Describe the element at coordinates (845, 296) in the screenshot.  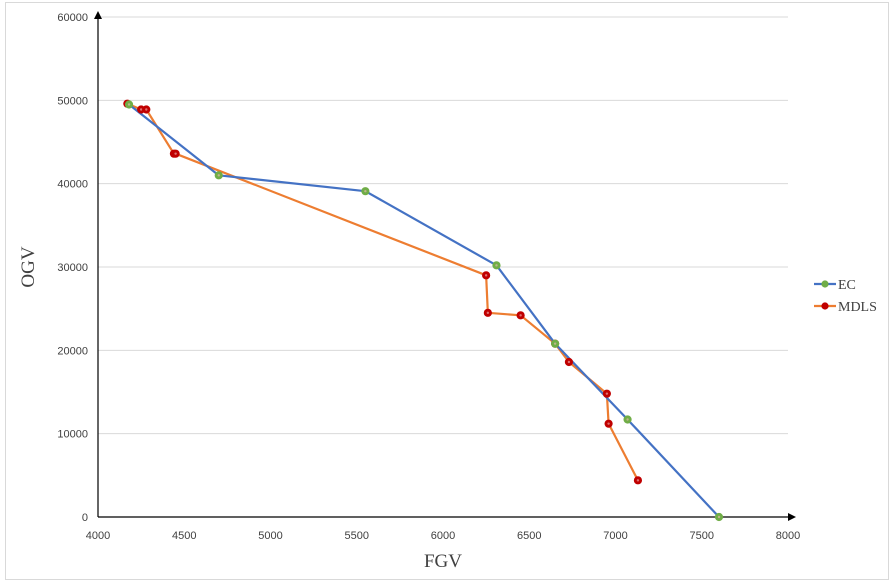
I see `legend: EC MDLS` at that location.